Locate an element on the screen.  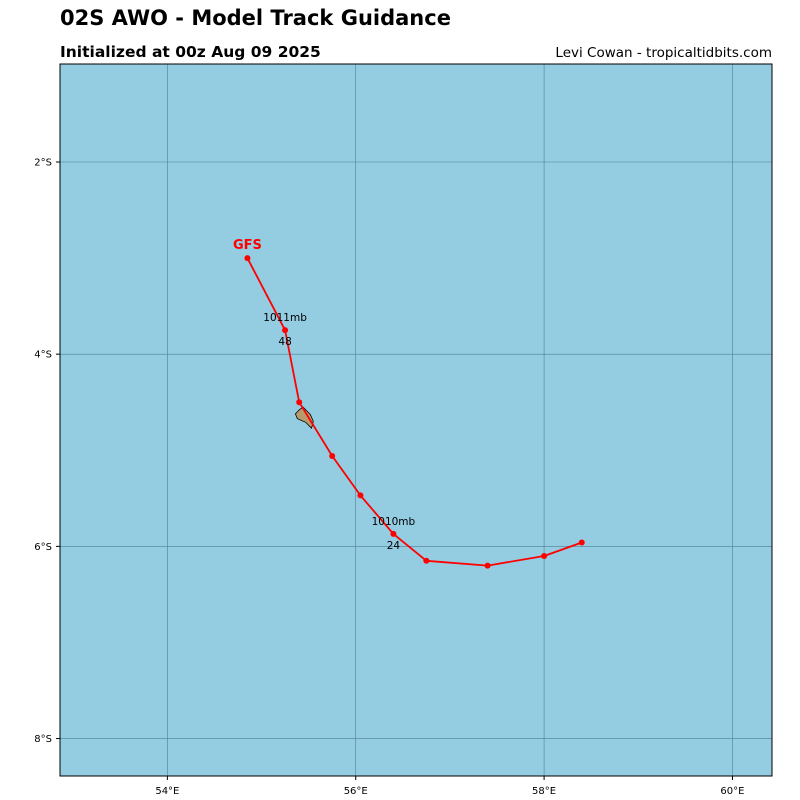
lon-tick-label: 56°E is located at coordinates (356, 791).